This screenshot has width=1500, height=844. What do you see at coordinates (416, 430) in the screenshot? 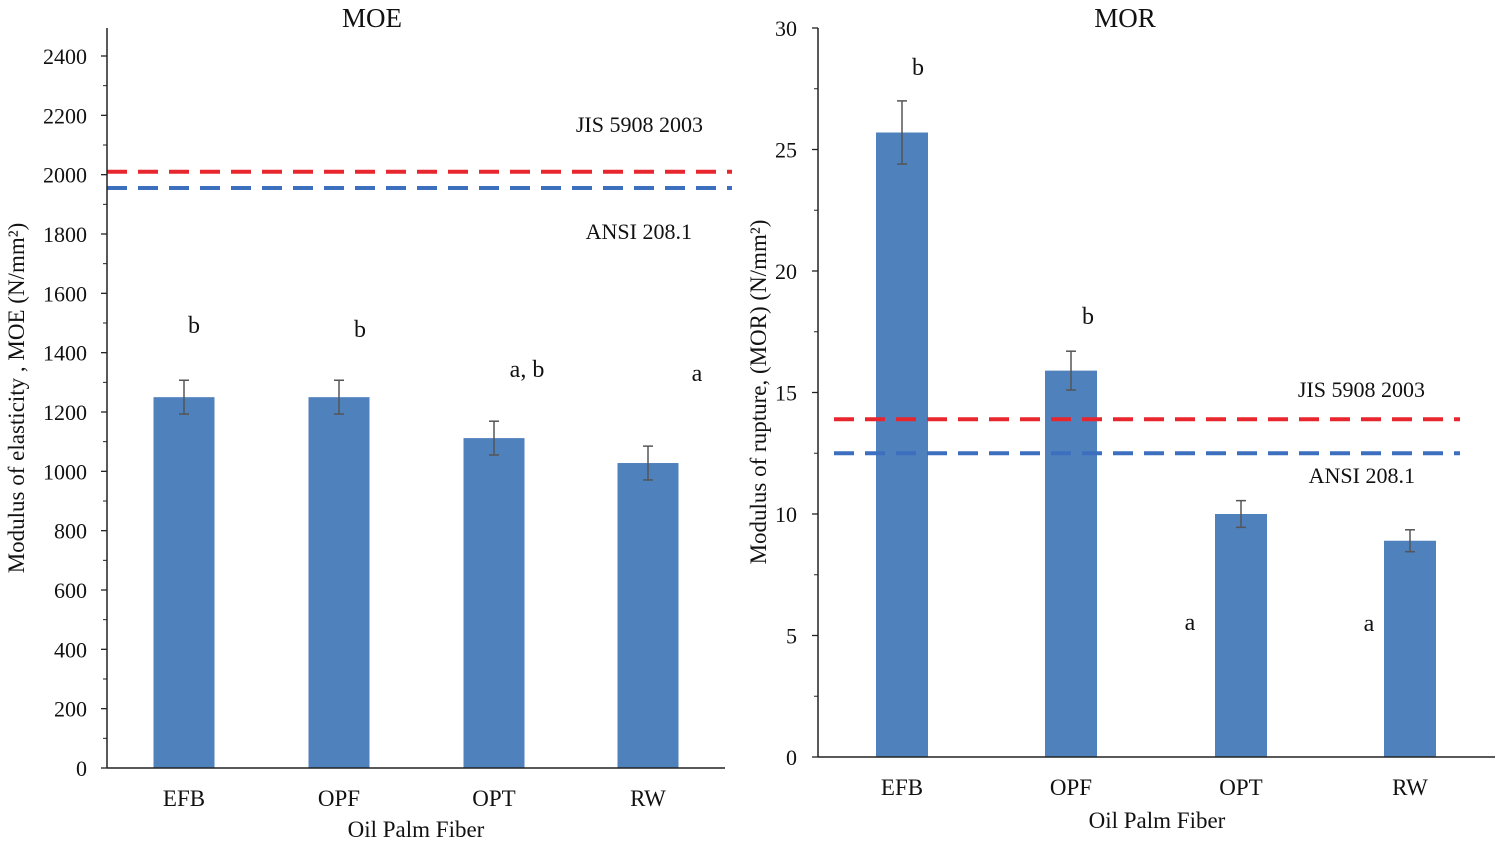
I see `moe-error-bars` at bounding box center [416, 430].